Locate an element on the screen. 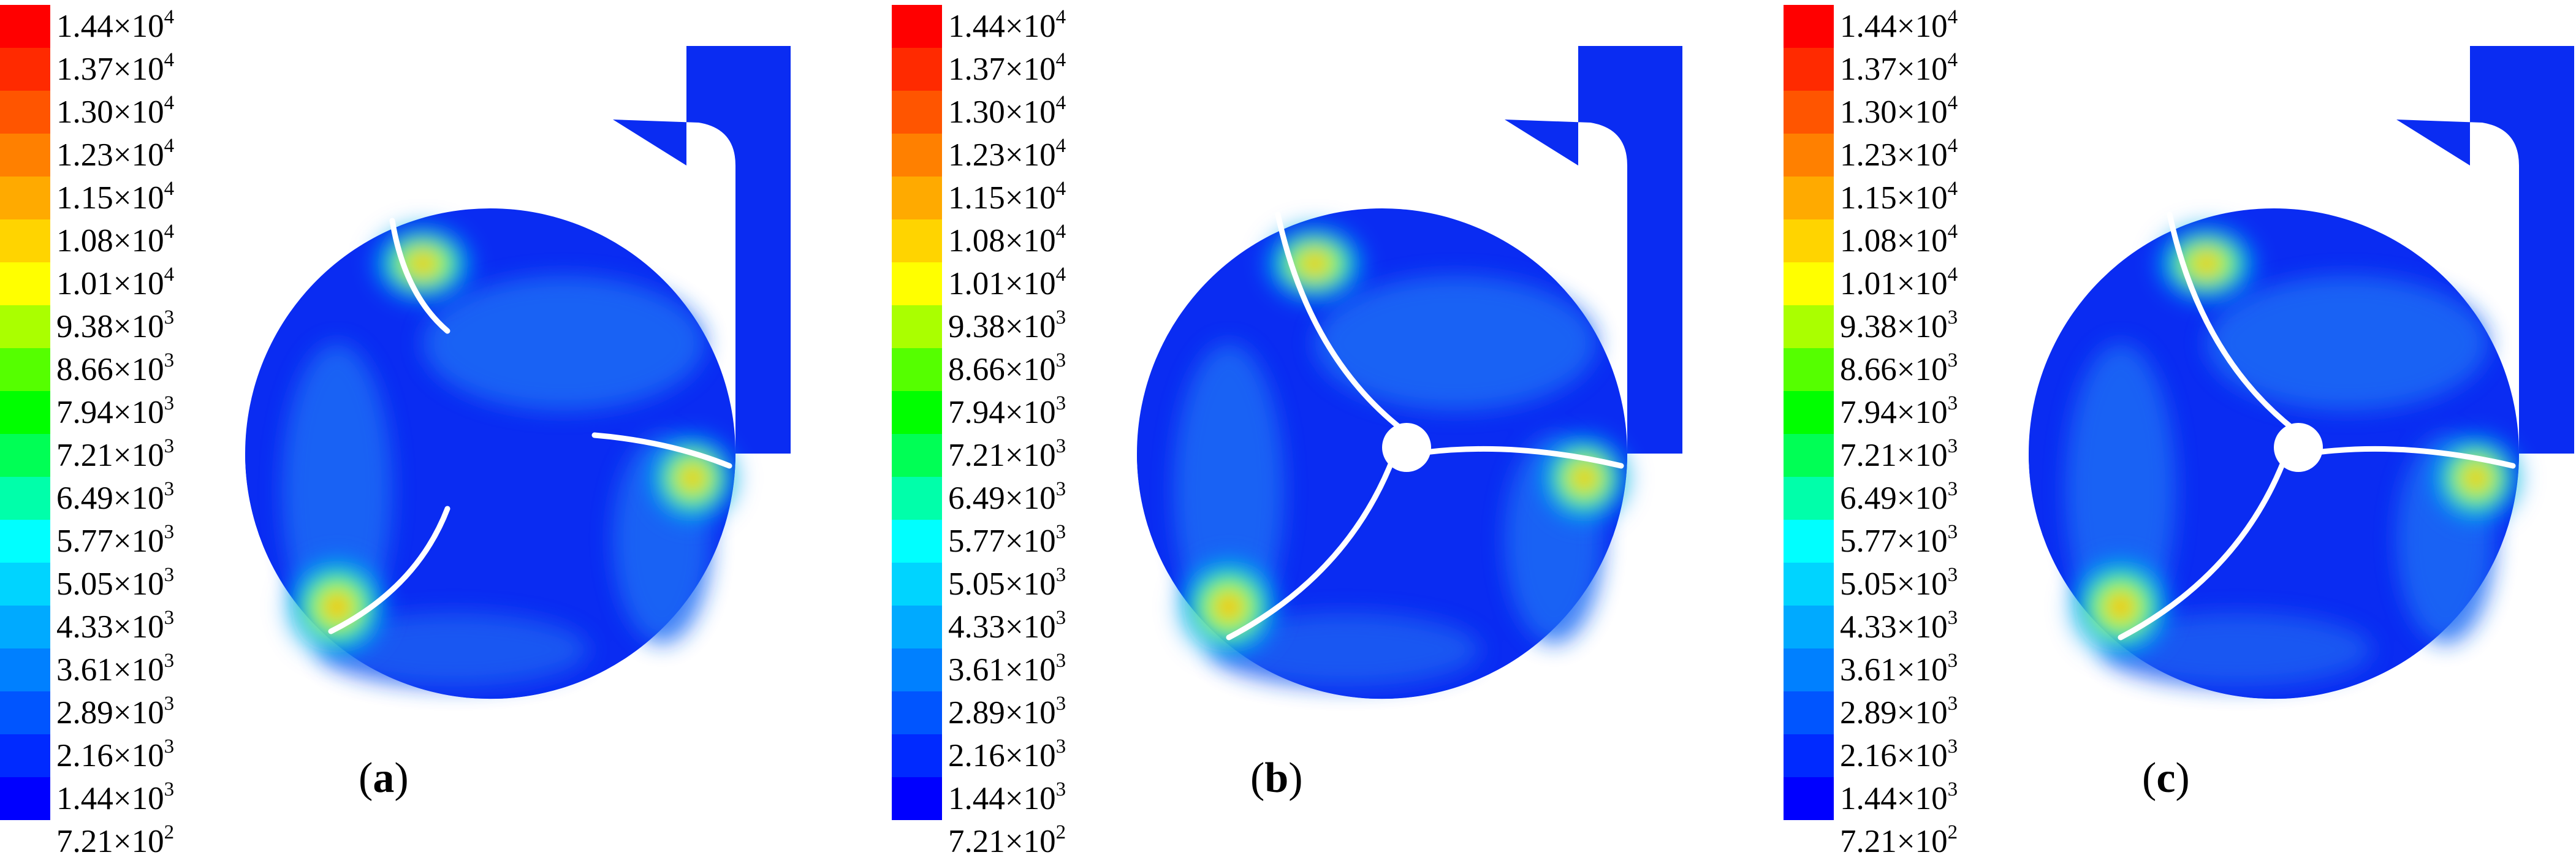 The height and width of the screenshot is (863, 2576). legend-row: 1.30×104 is located at coordinates (1051, 112).